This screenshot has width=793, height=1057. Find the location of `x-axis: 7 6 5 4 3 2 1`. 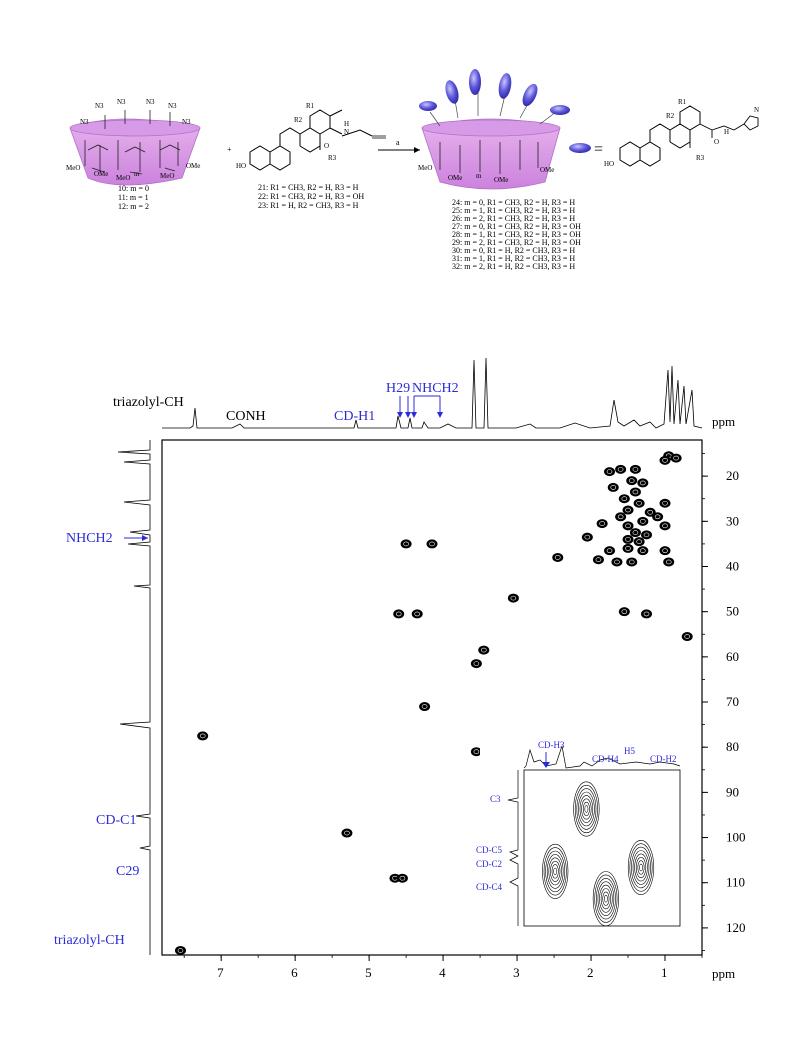

x-axis: 7 6 5 4 3 2 1 is located at coordinates (443, 967).